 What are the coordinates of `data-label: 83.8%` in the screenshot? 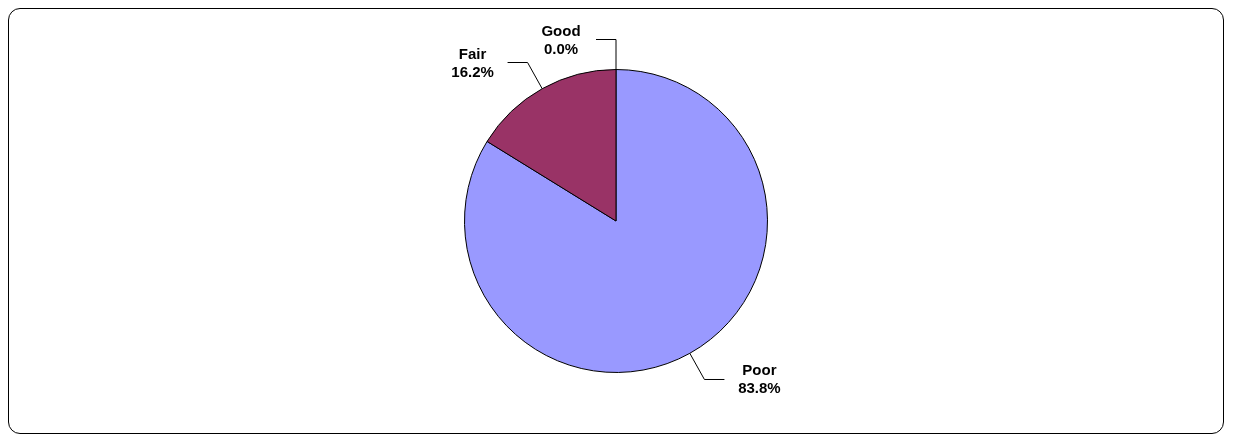 It's located at (759, 388).